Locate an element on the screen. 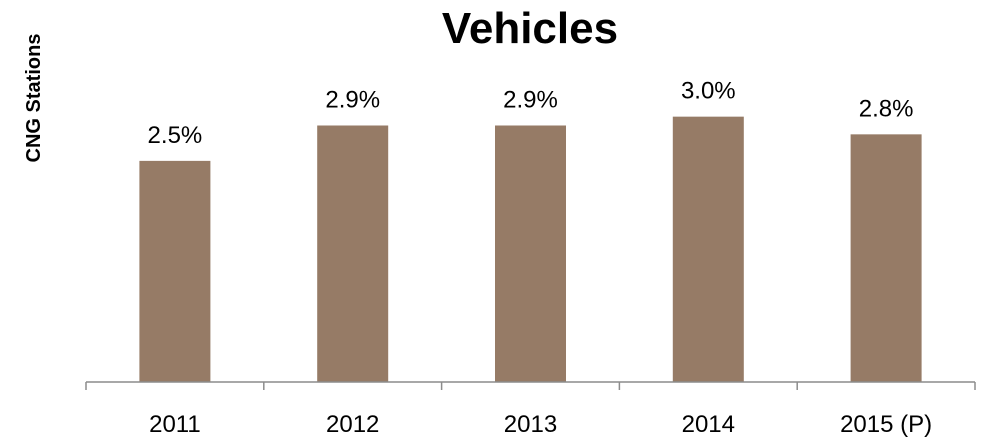 Image resolution: width=984 pixels, height=444 pixels. x-tick-label: 2011 is located at coordinates (175, 424).